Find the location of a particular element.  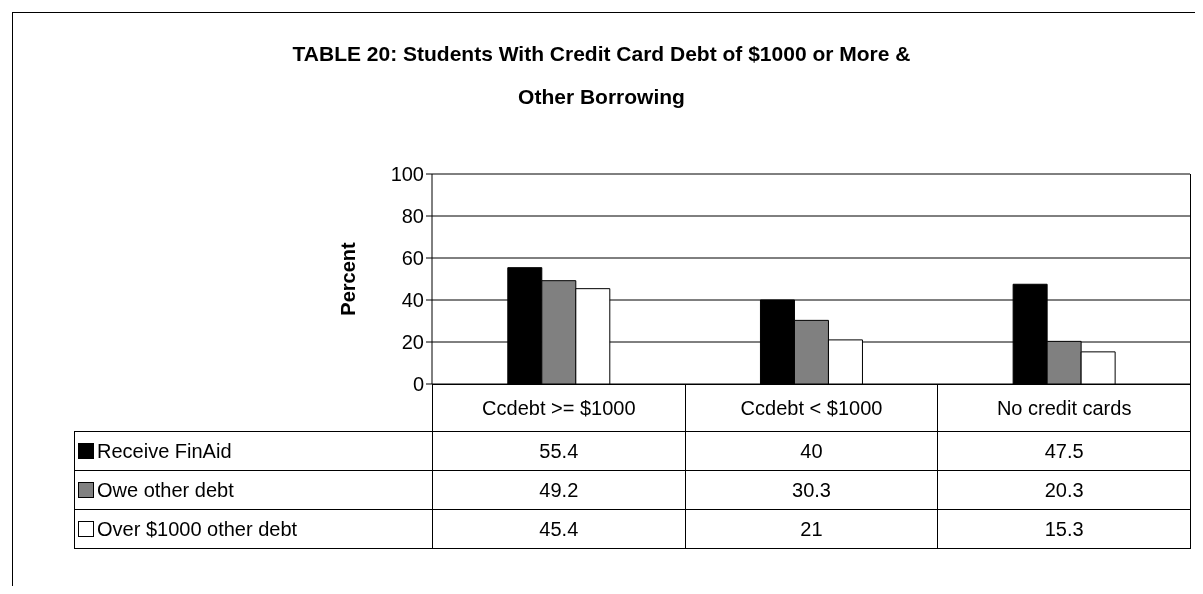

y-tick-label: 100 is located at coordinates (407, 174).